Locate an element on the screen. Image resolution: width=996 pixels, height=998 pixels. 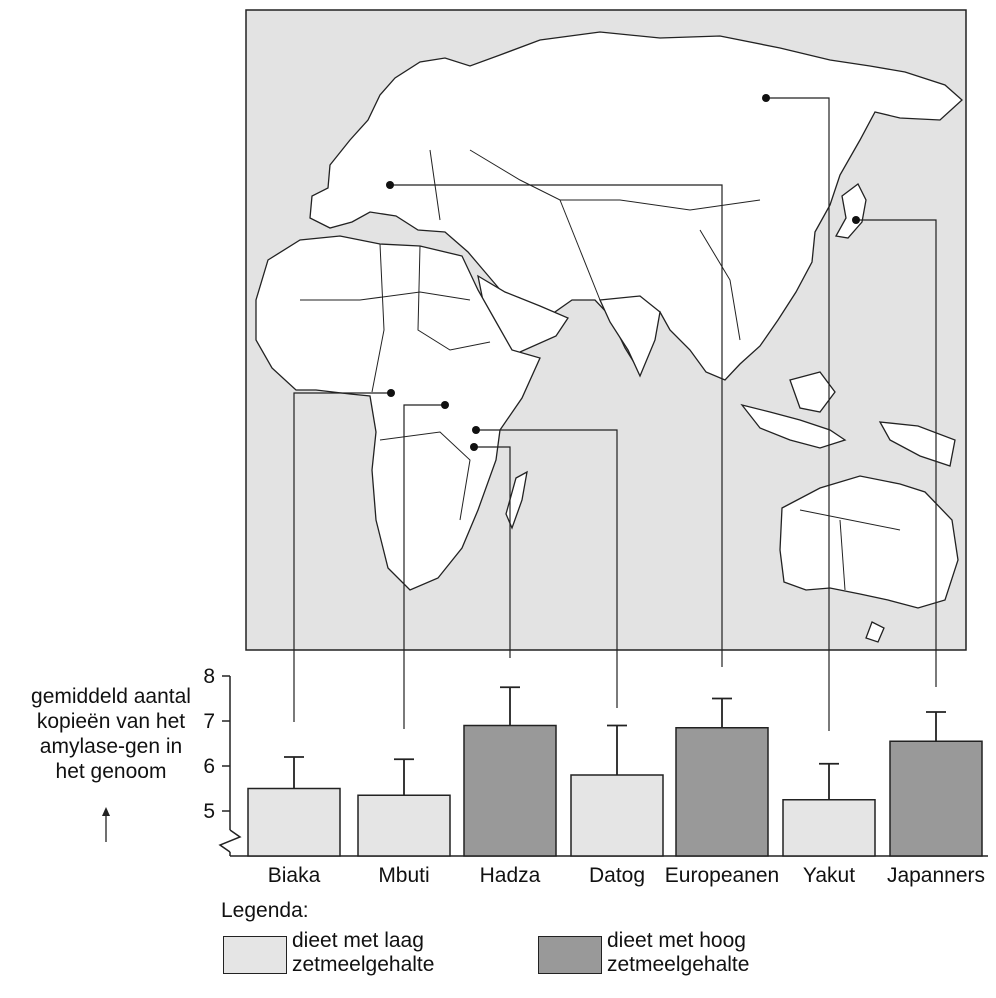
dot-japanners is located at coordinates (856, 220).